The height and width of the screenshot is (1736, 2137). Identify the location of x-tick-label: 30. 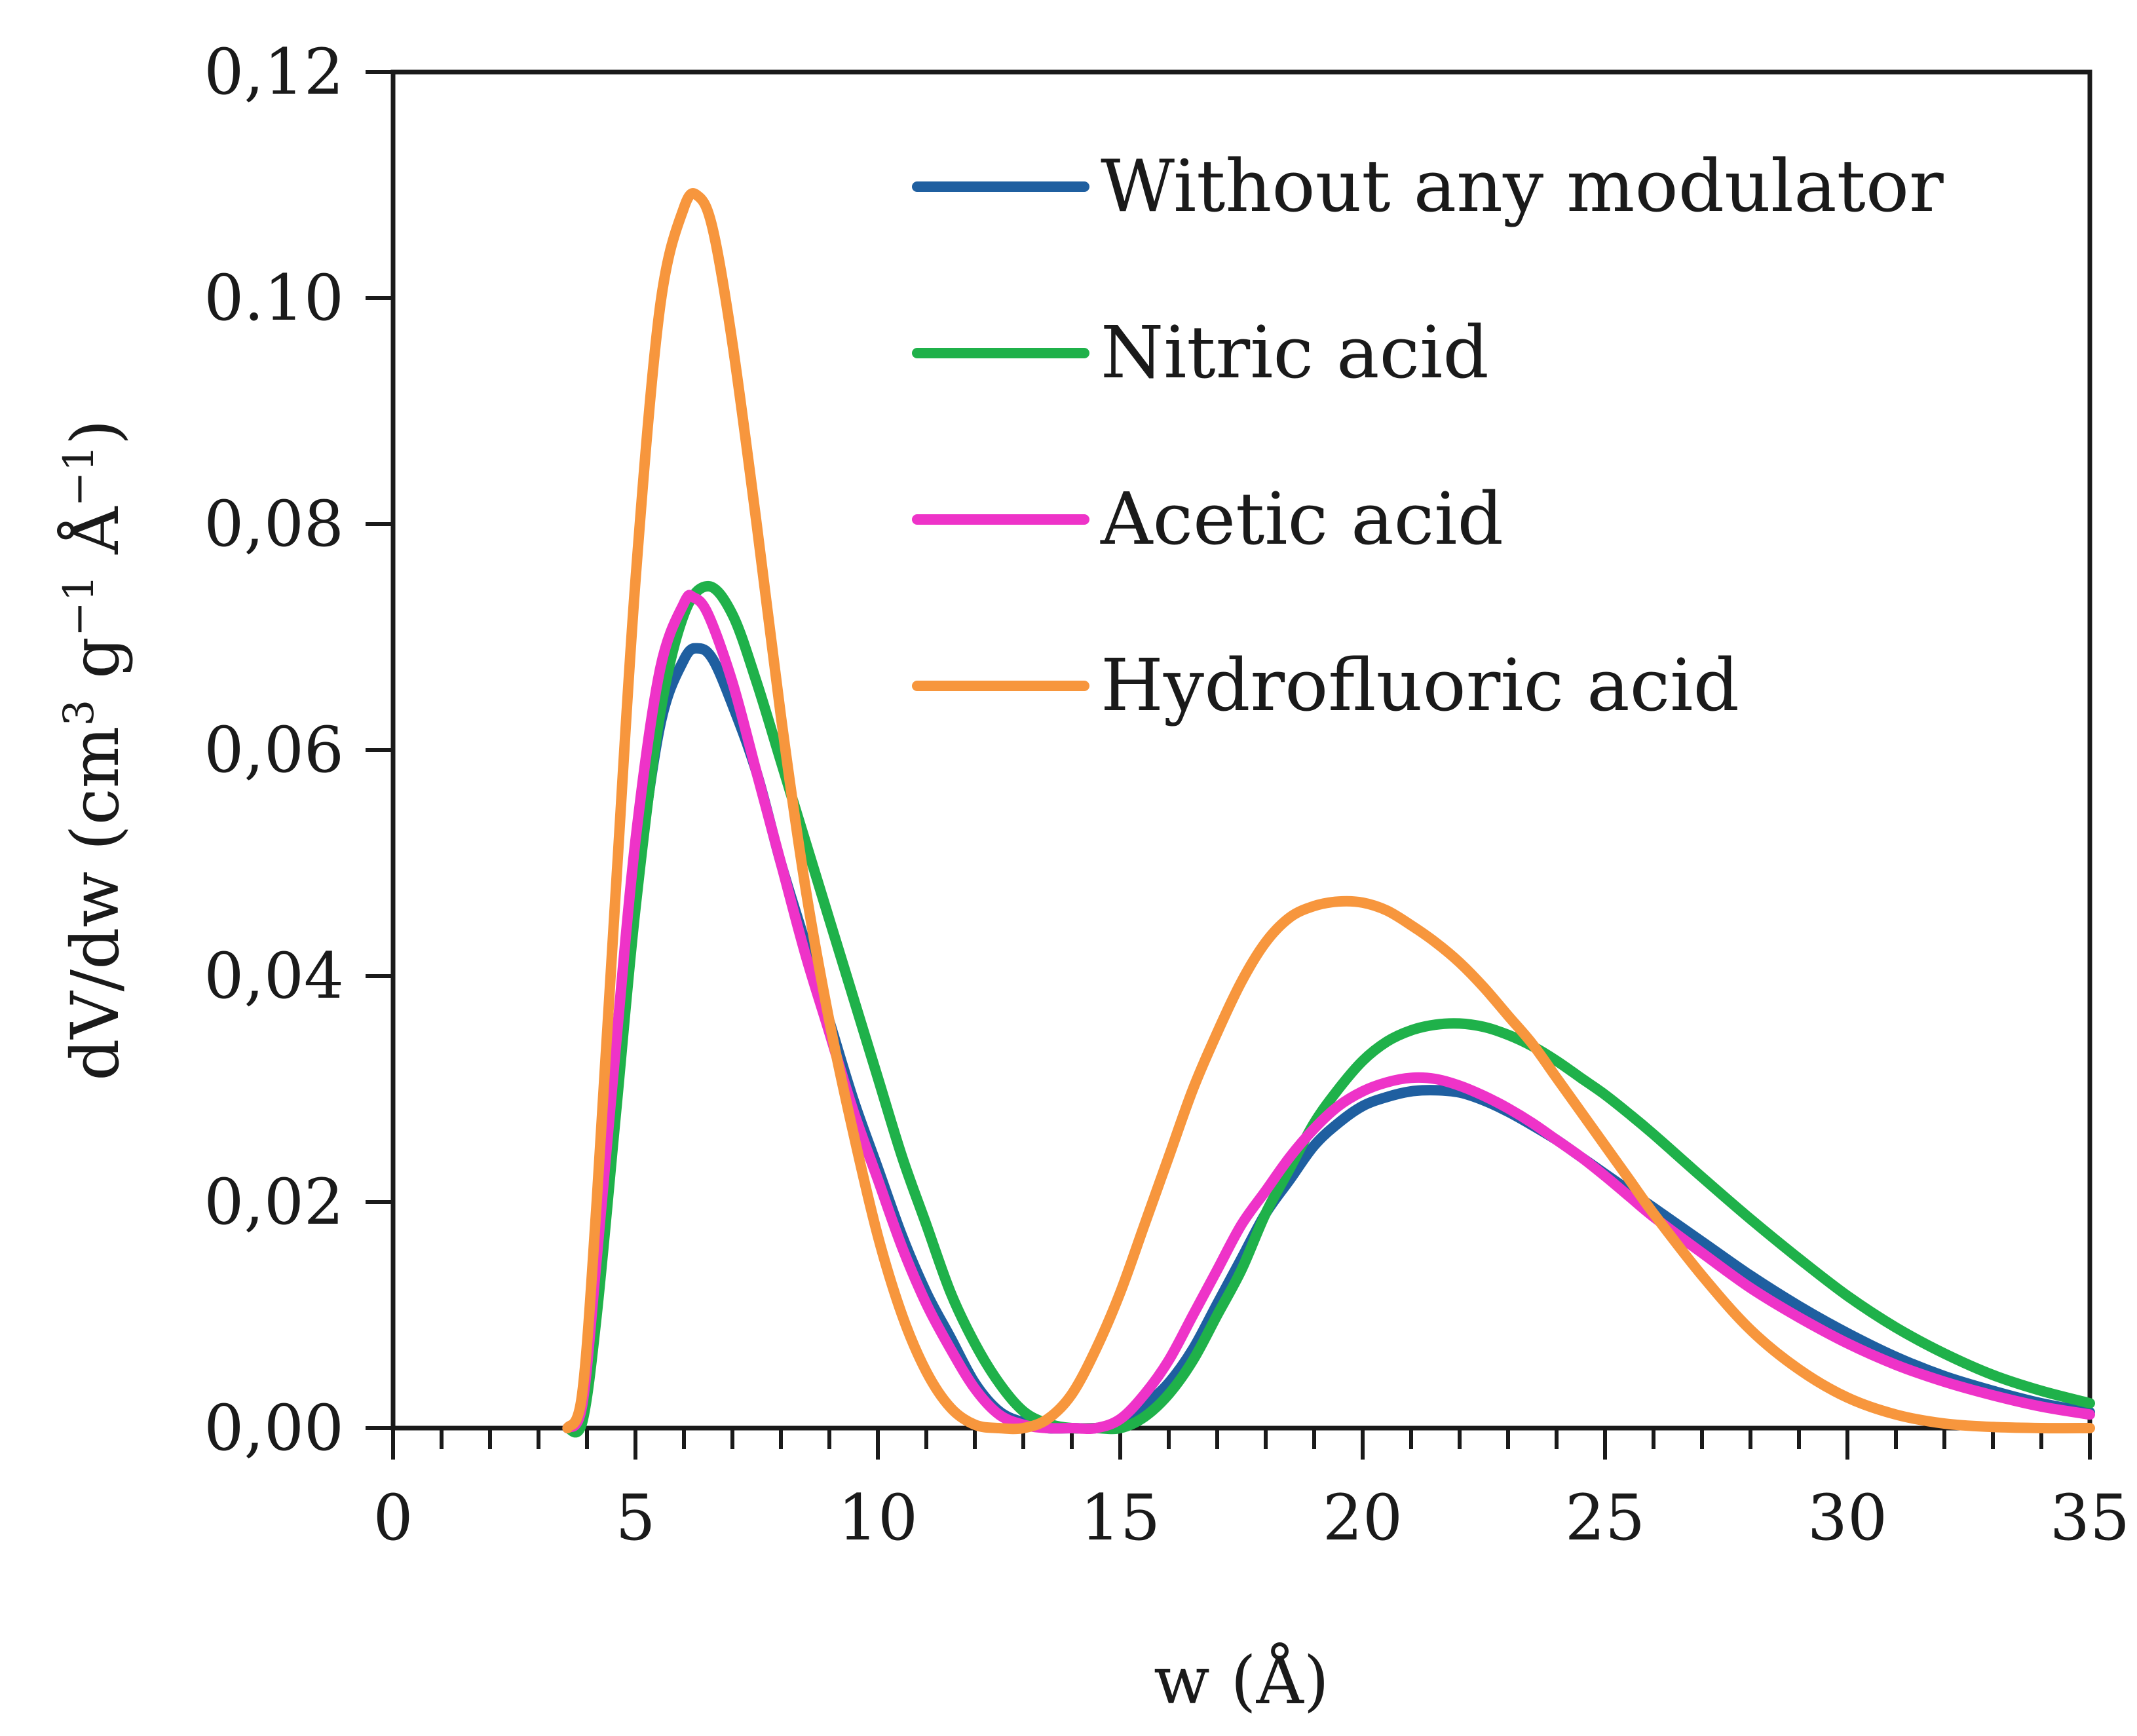
(1847, 1518).